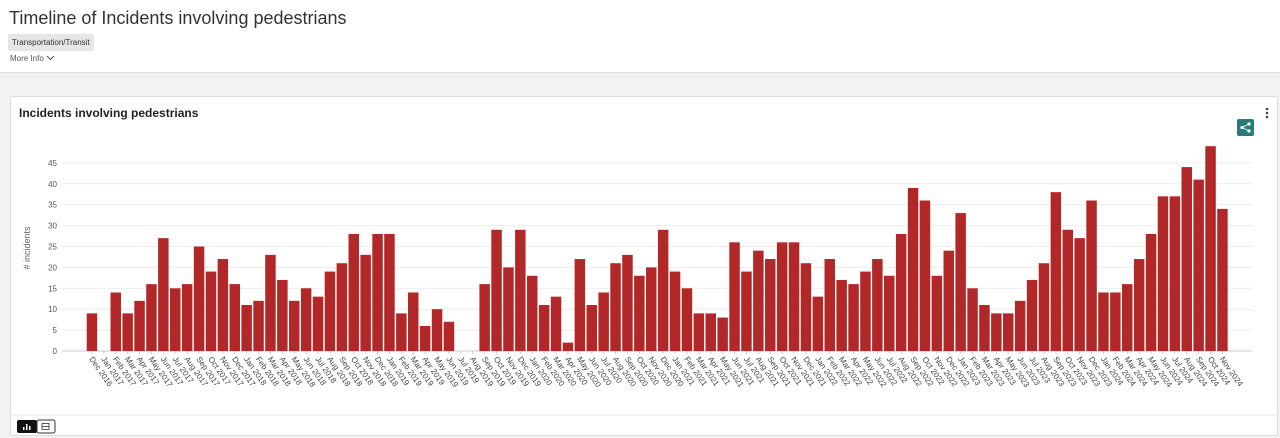 The width and height of the screenshot is (1280, 438). I want to click on y-tick-label: 25, so click(52, 247).